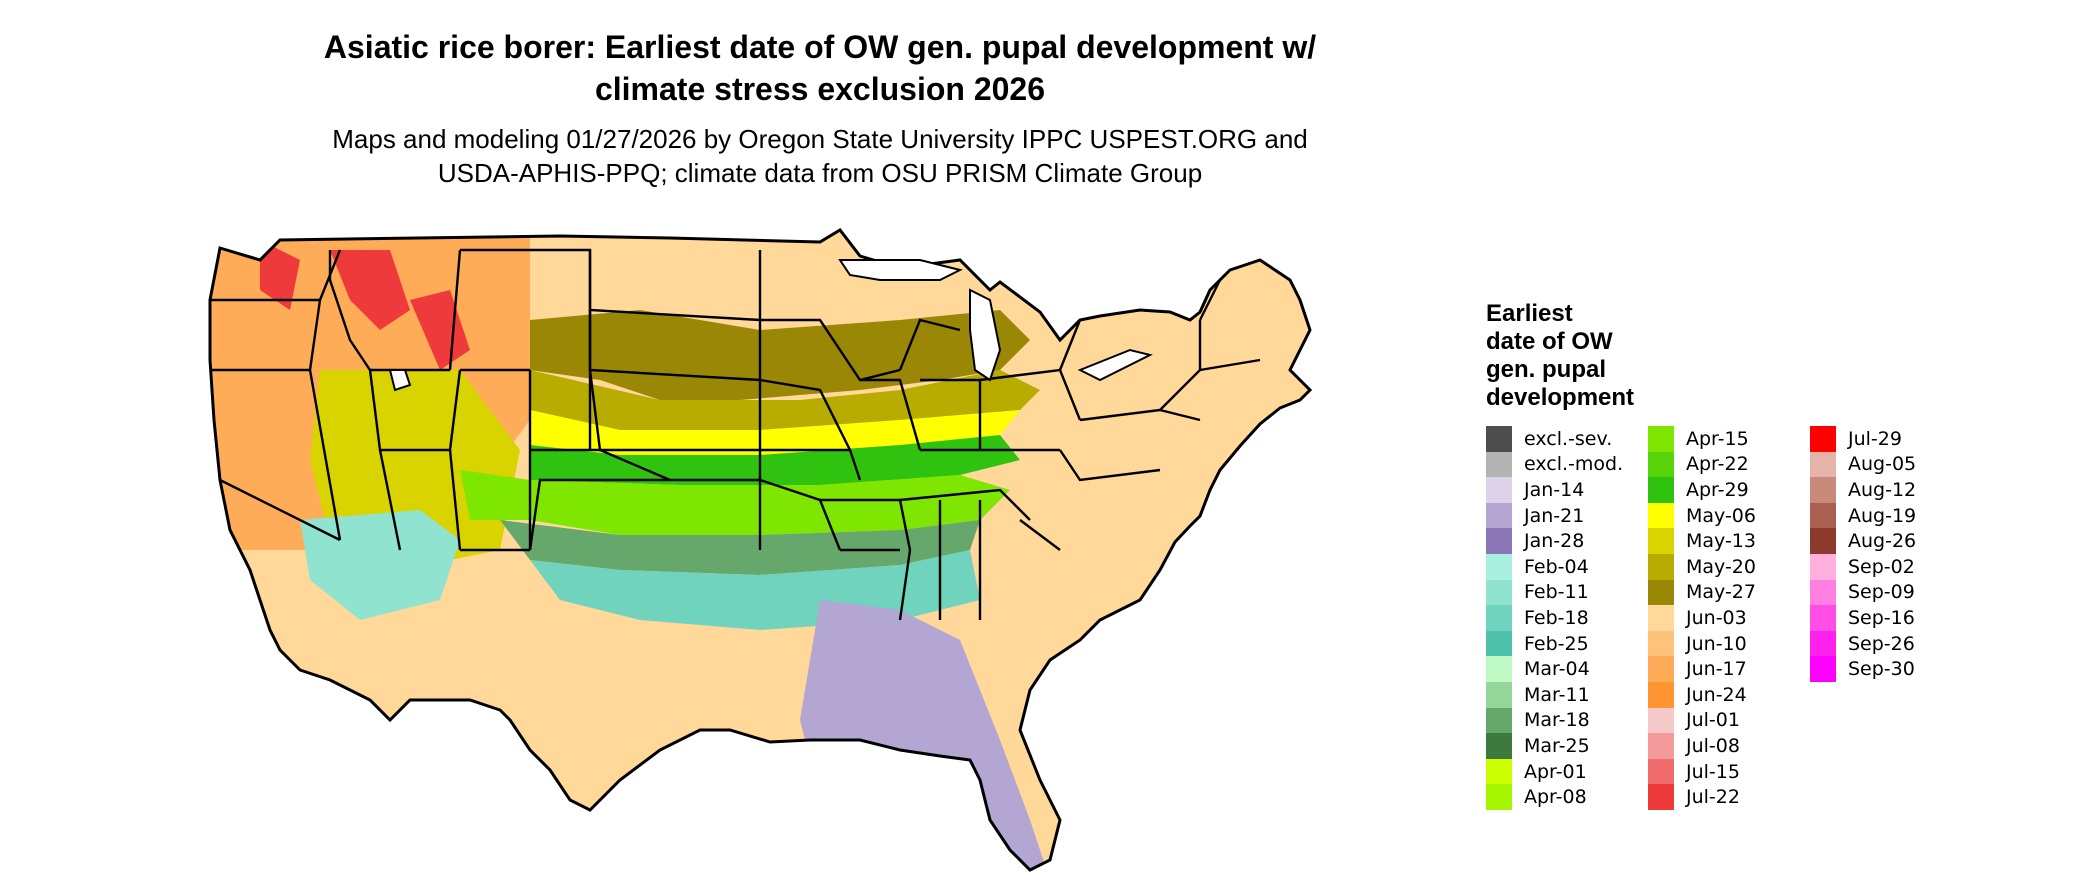 This screenshot has width=2100, height=892. I want to click on legend-item: Sep-09, so click(1891, 592).